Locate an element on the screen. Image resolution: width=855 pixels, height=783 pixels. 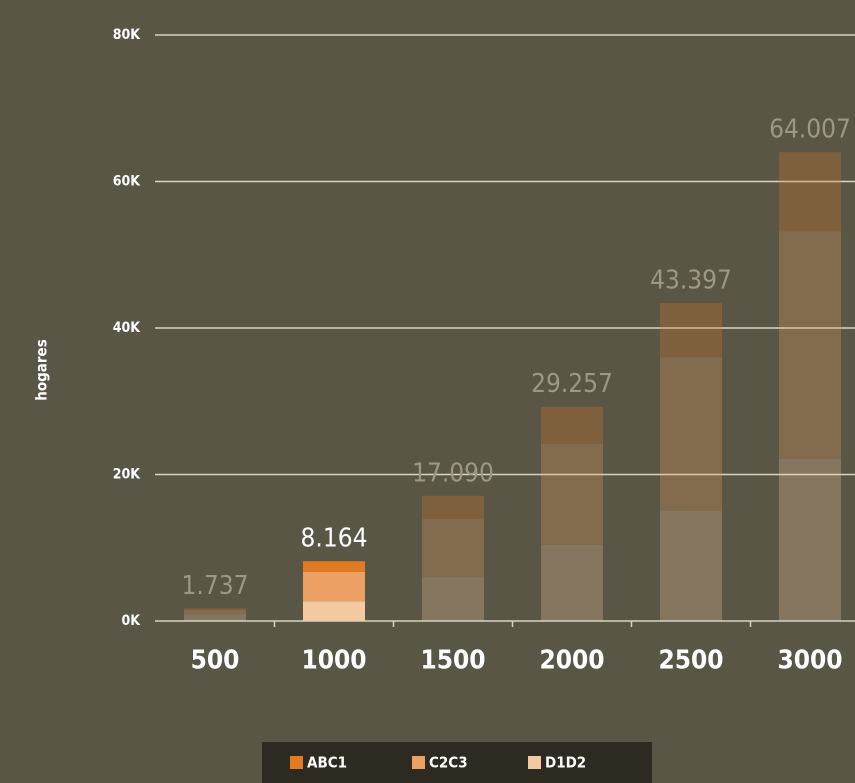
total-label: 43.397 is located at coordinates (691, 281).